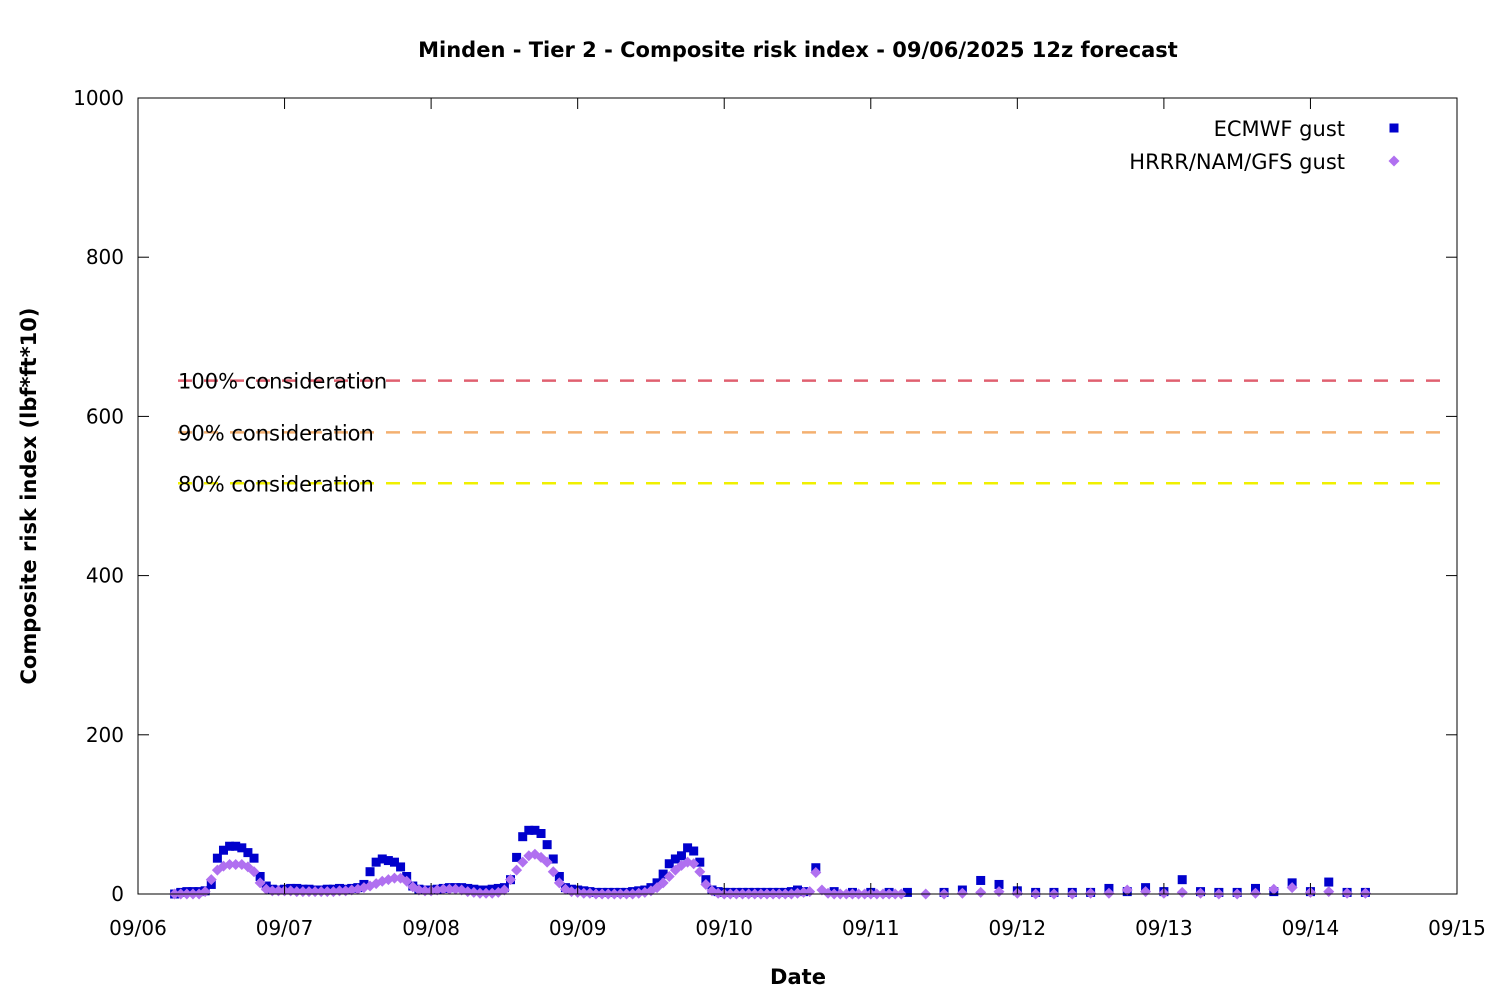 The height and width of the screenshot is (1000, 1500). I want to click on x-tick-label: 09/14, so click(1311, 928).